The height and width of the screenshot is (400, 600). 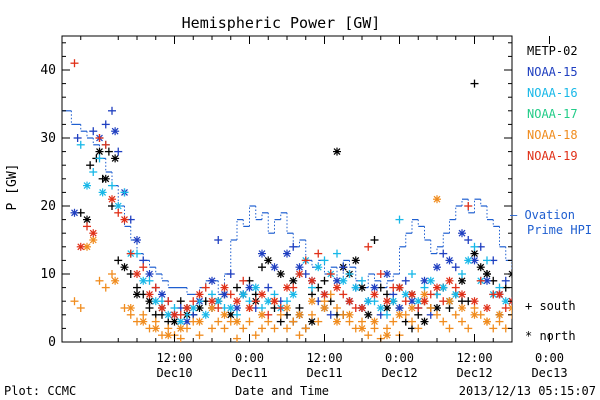 I want to click on y-axis-label: P [GW], so click(x=12, y=187).